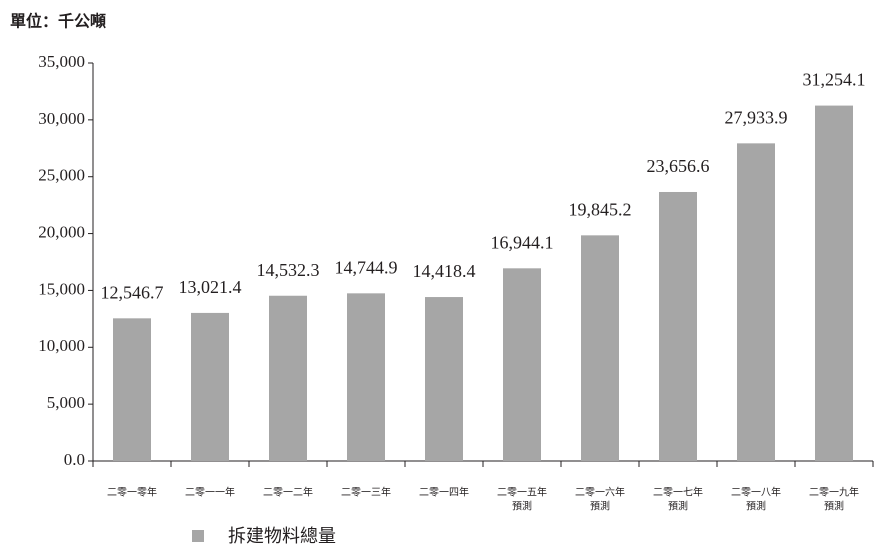  I want to click on x-tick-label: 二零一九年, so click(834, 491).